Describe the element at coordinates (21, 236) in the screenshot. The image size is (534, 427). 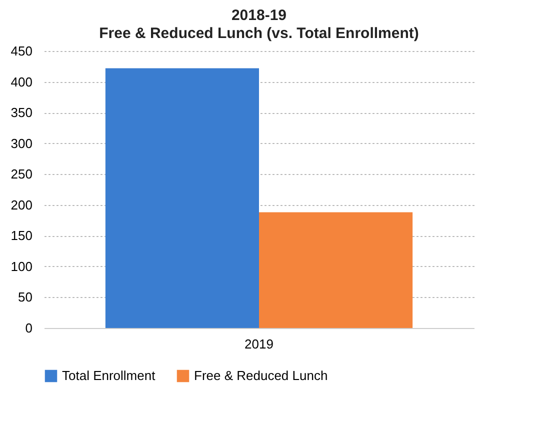
I see `y-tick-label: 150` at that location.